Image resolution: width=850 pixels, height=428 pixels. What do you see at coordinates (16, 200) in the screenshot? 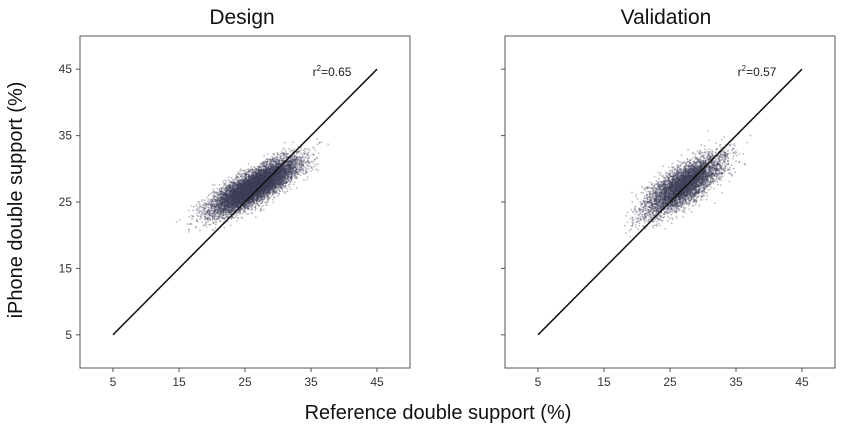
I see `y-axis-label: iPhone double support (%)` at bounding box center [16, 200].